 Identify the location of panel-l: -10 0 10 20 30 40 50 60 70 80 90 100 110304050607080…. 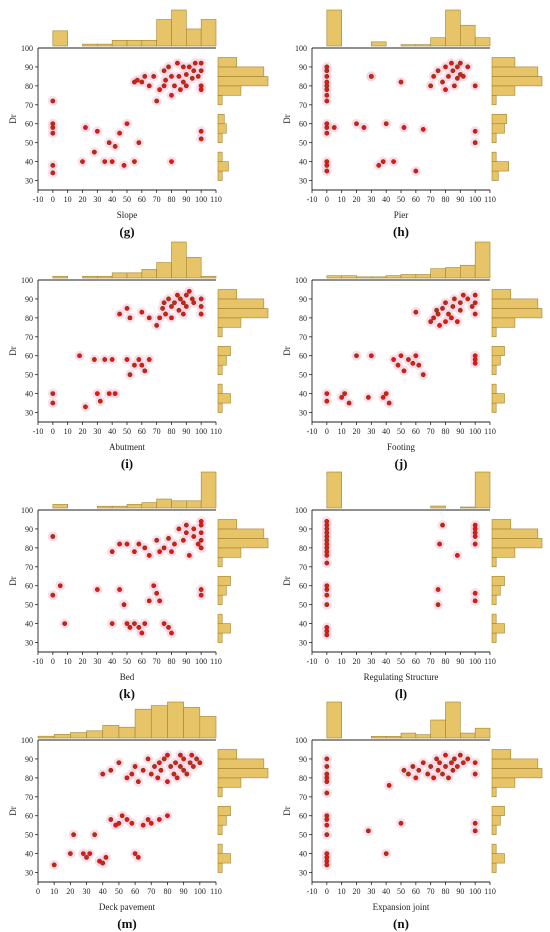
(412, 586).